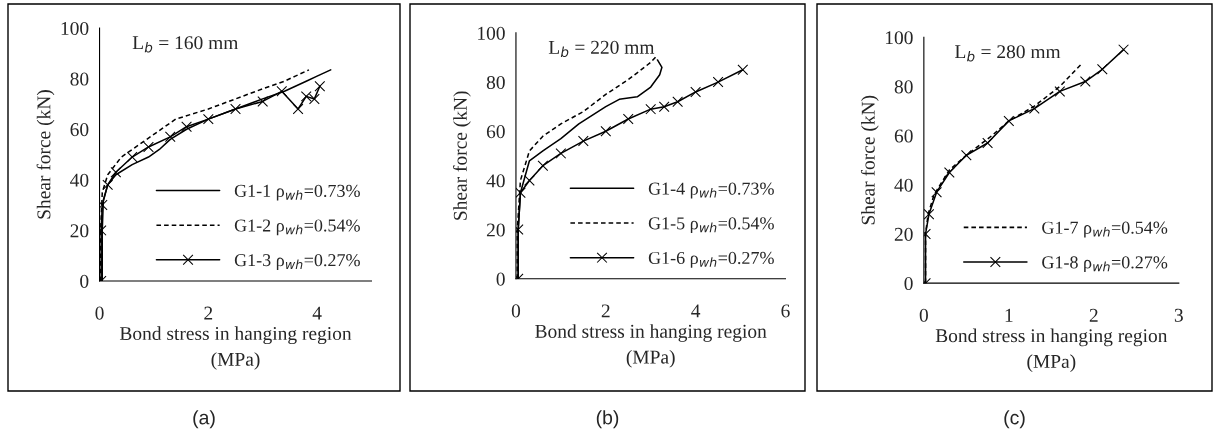  I want to click on text: (a), so click(204, 419).